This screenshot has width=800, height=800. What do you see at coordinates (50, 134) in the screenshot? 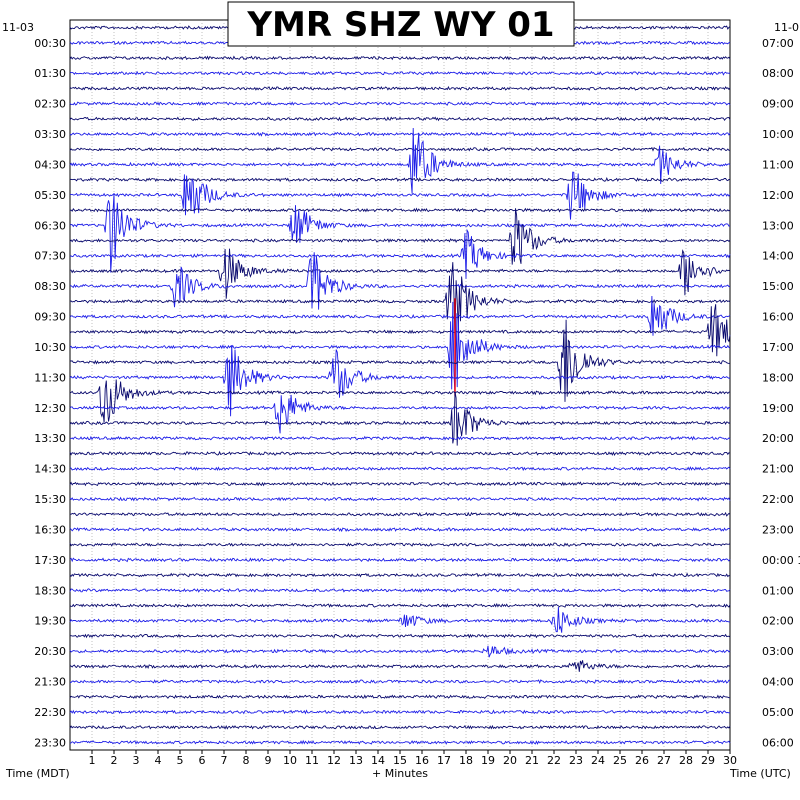
I see `left-time-label: 03:30` at bounding box center [50, 134].